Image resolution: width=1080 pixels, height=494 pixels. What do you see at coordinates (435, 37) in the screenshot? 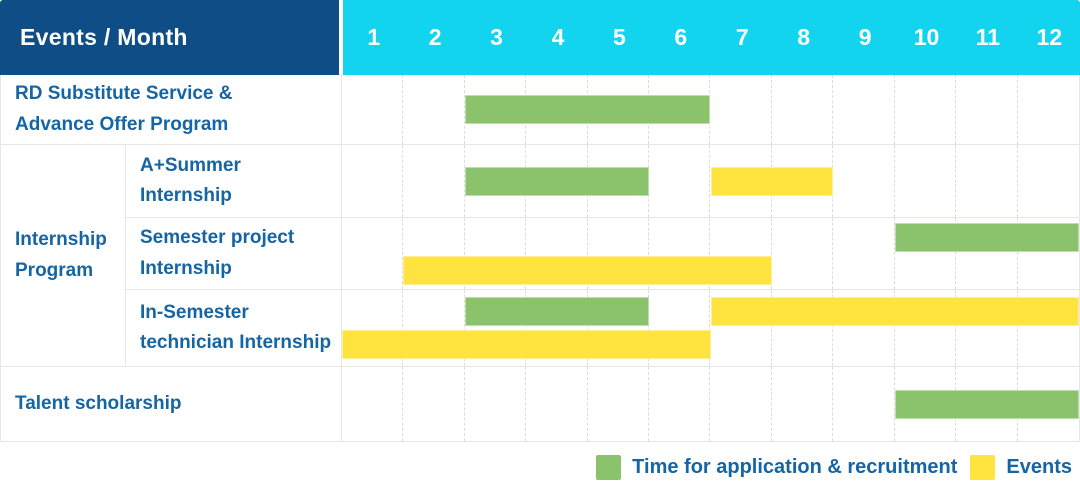
I see `month-header-cell: 2` at bounding box center [435, 37].